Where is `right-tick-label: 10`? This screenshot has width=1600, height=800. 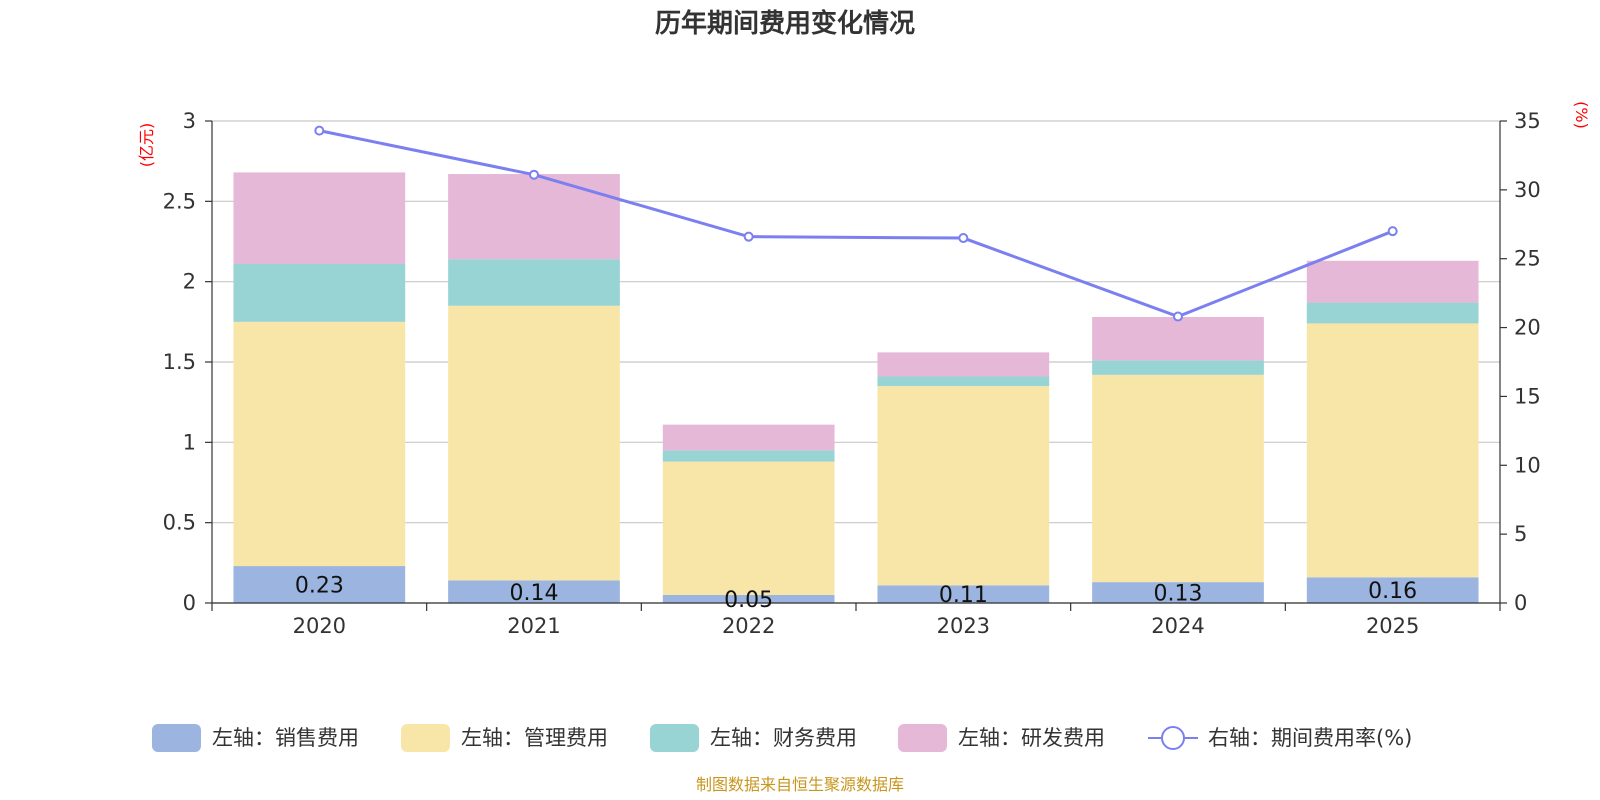
right-tick-label: 10 is located at coordinates (1527, 465).